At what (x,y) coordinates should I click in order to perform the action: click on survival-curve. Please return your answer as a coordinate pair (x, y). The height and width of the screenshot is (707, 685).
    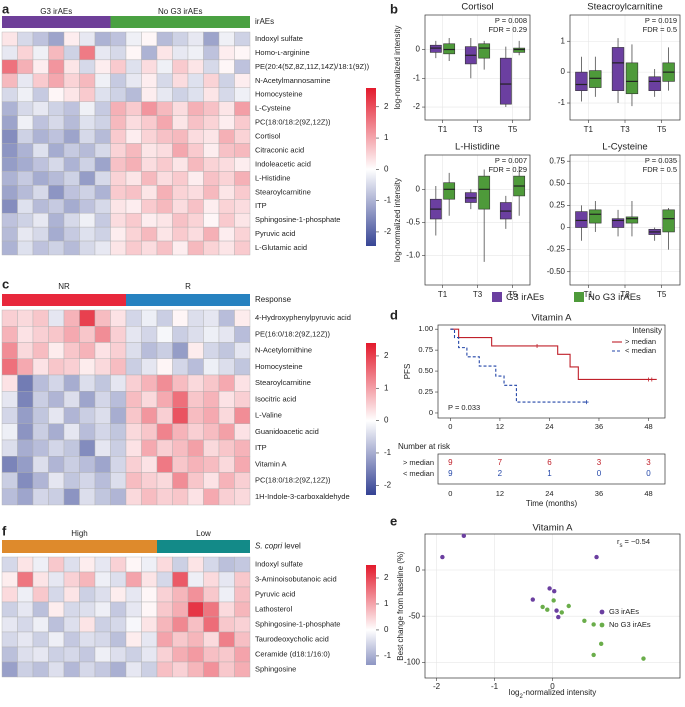
    Looking at the image, I should click on (553, 354).